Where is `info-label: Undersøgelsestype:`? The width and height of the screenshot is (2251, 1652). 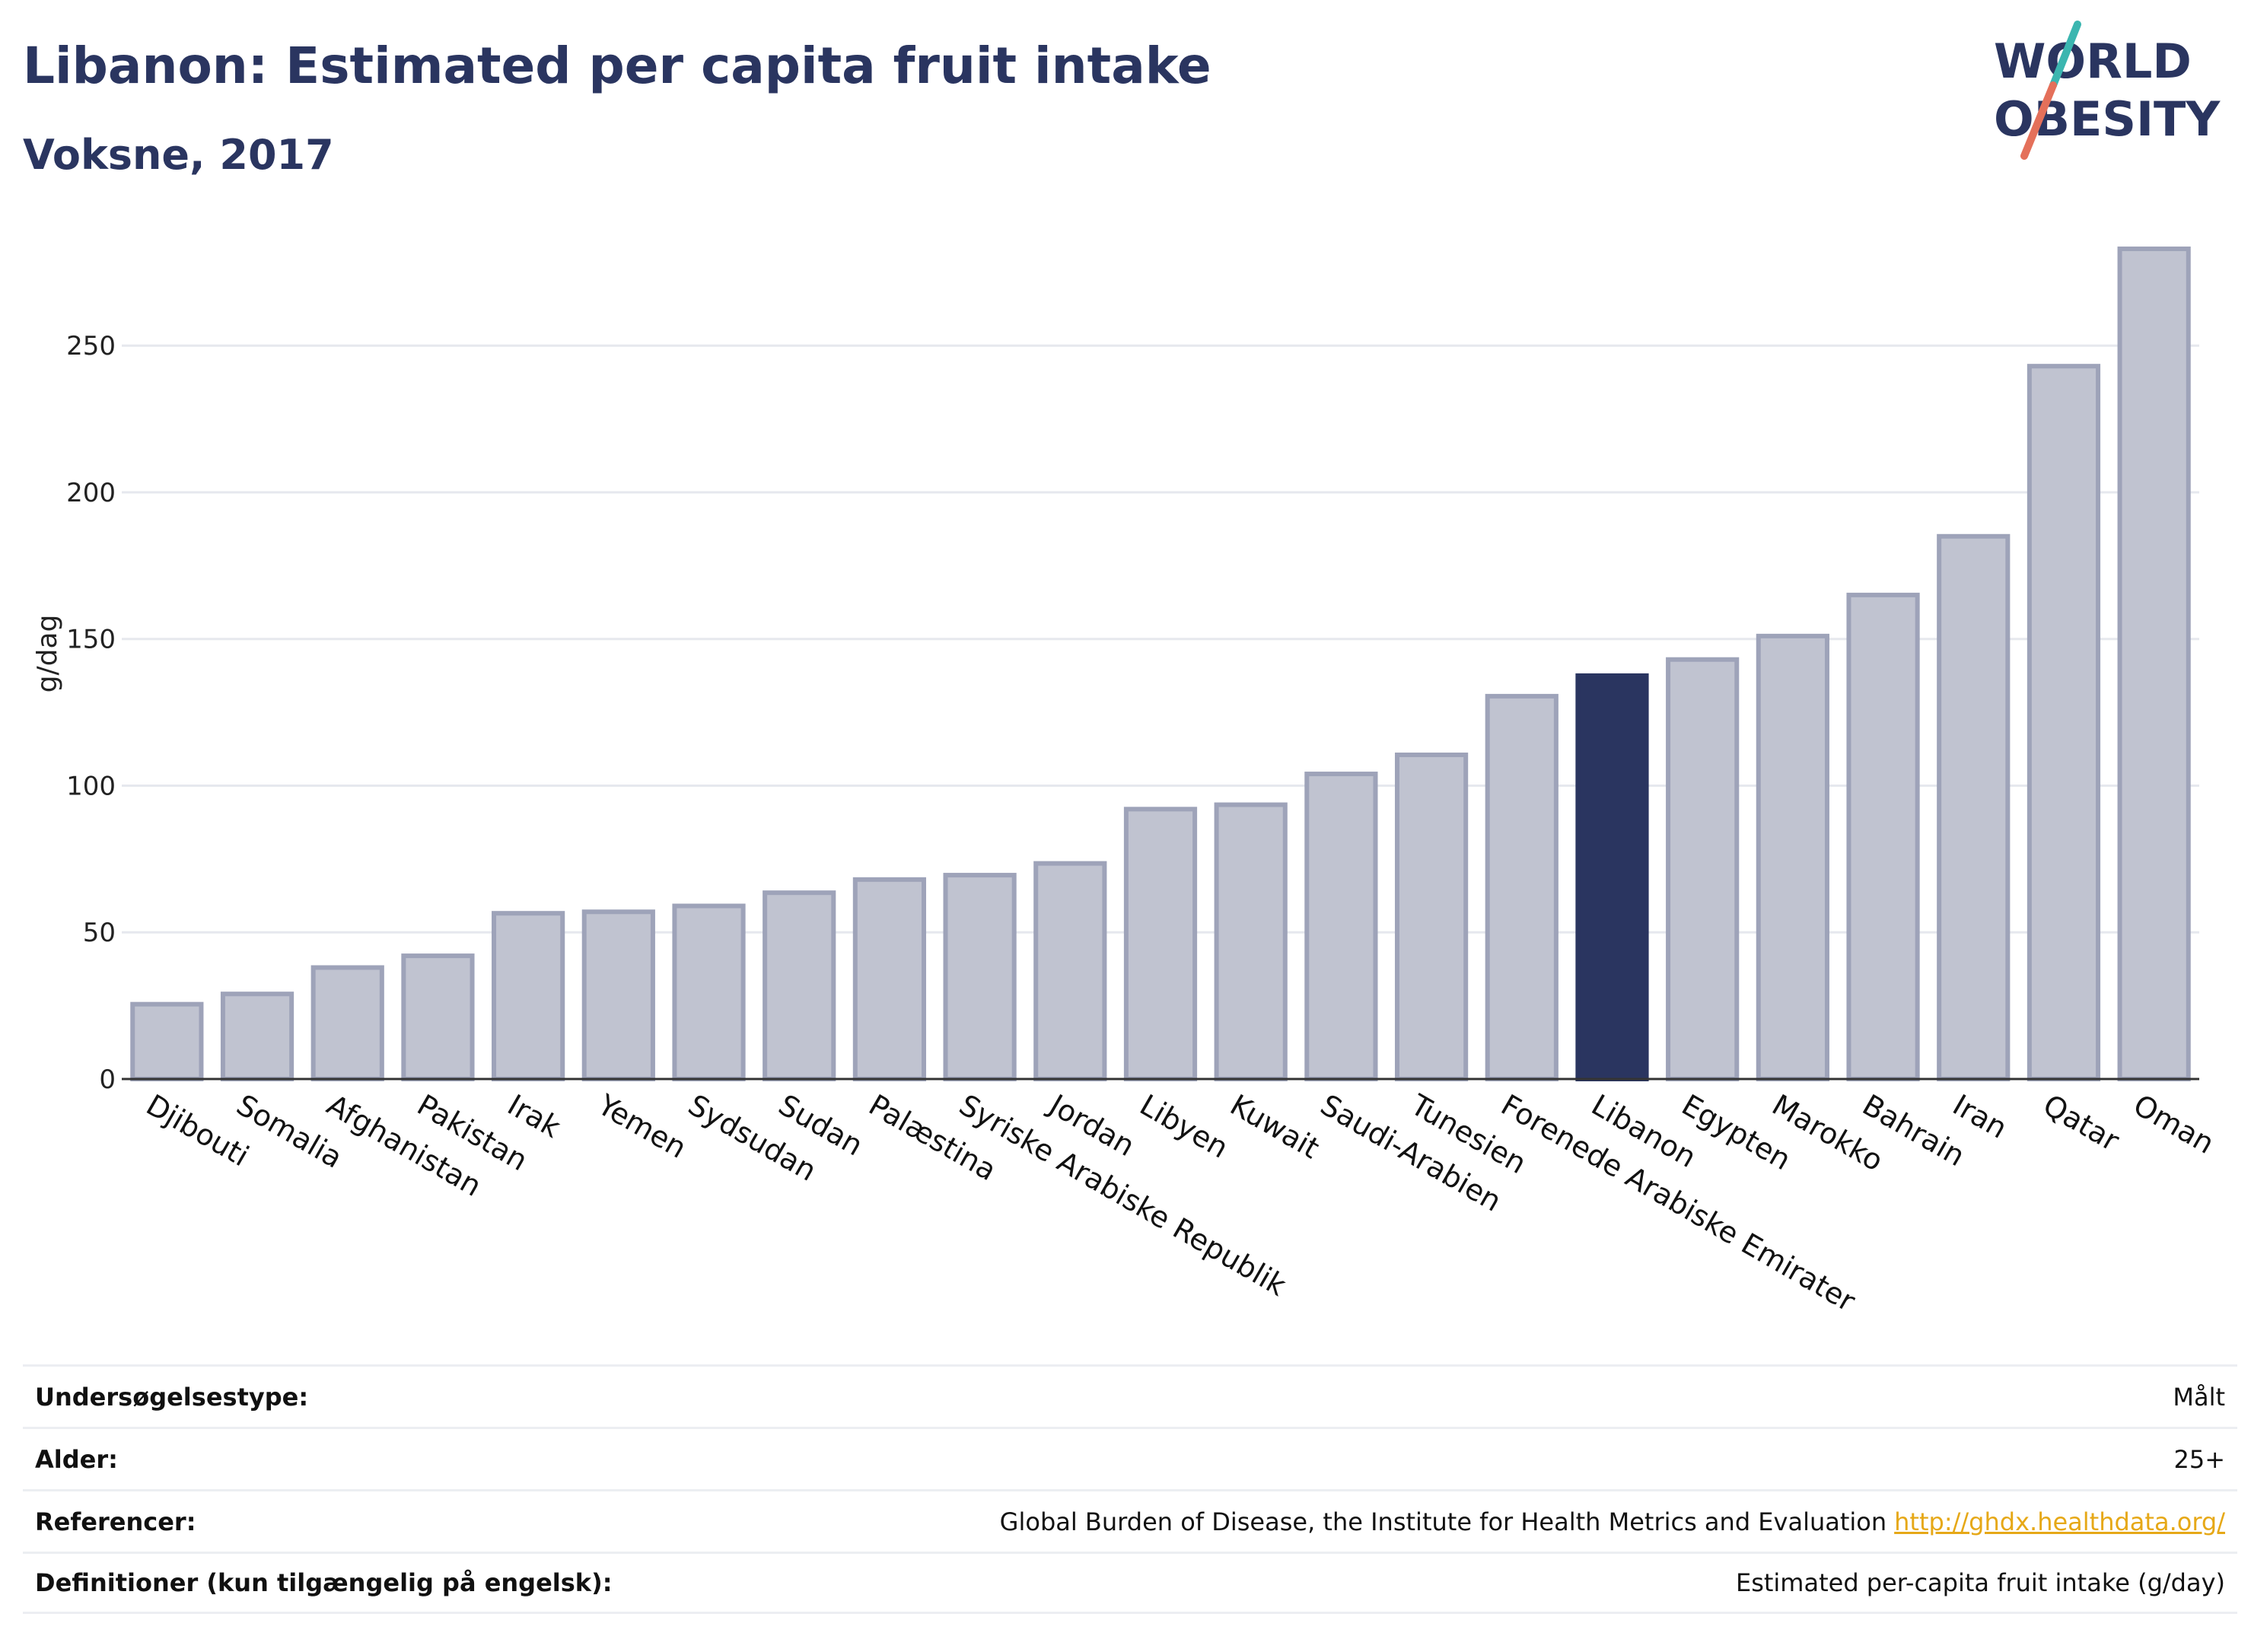
info-label: Undersøgelsestype: is located at coordinates (172, 1397).